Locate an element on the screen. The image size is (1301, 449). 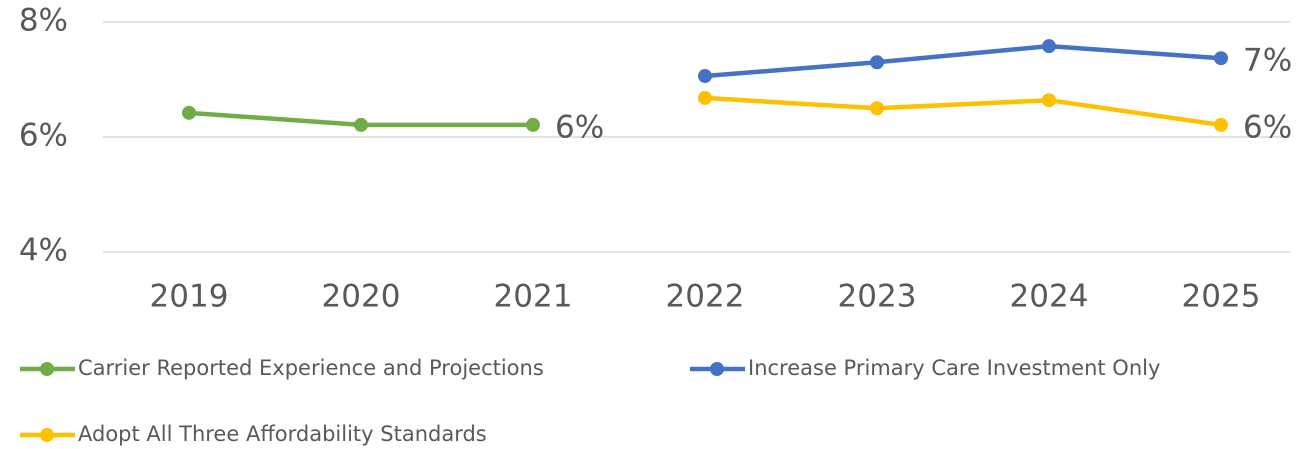
x-tick-label: 2022 is located at coordinates (705, 297).